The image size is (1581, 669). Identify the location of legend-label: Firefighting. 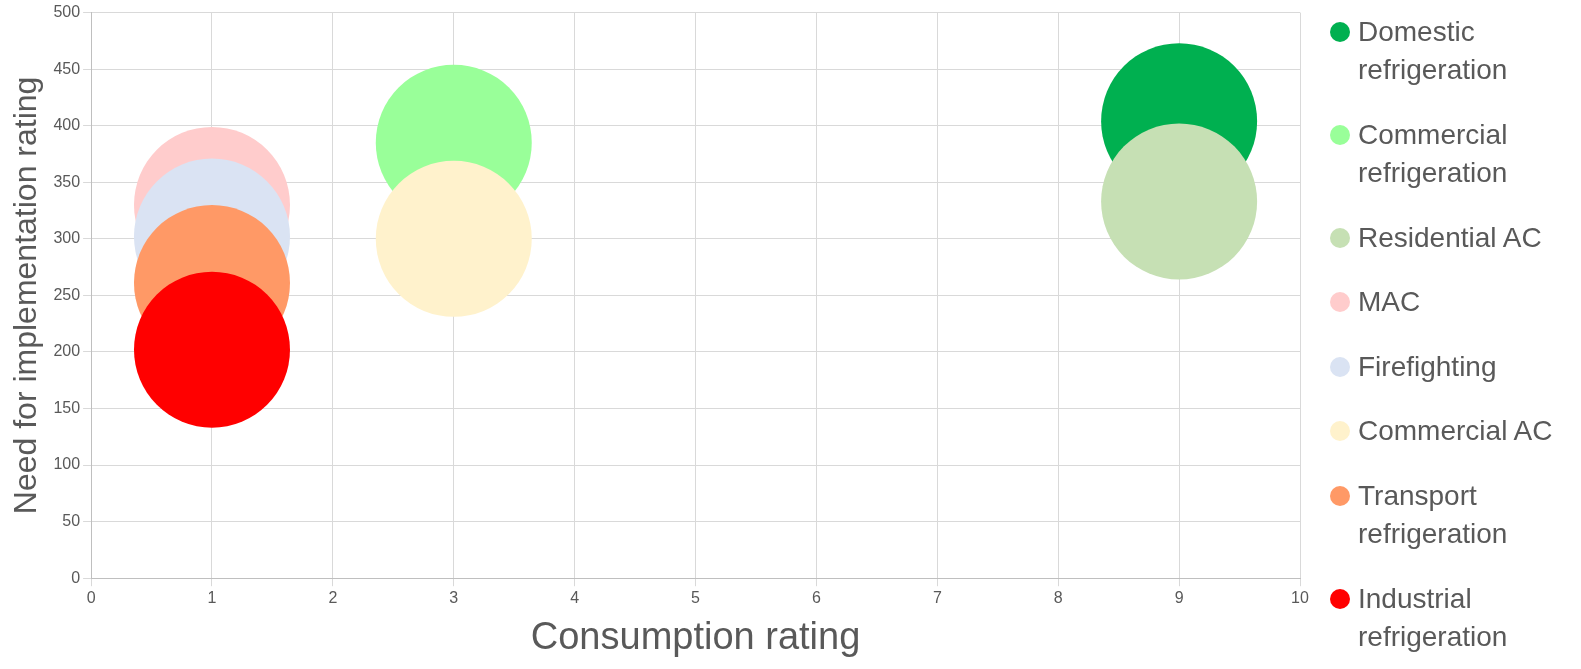
(1427, 366).